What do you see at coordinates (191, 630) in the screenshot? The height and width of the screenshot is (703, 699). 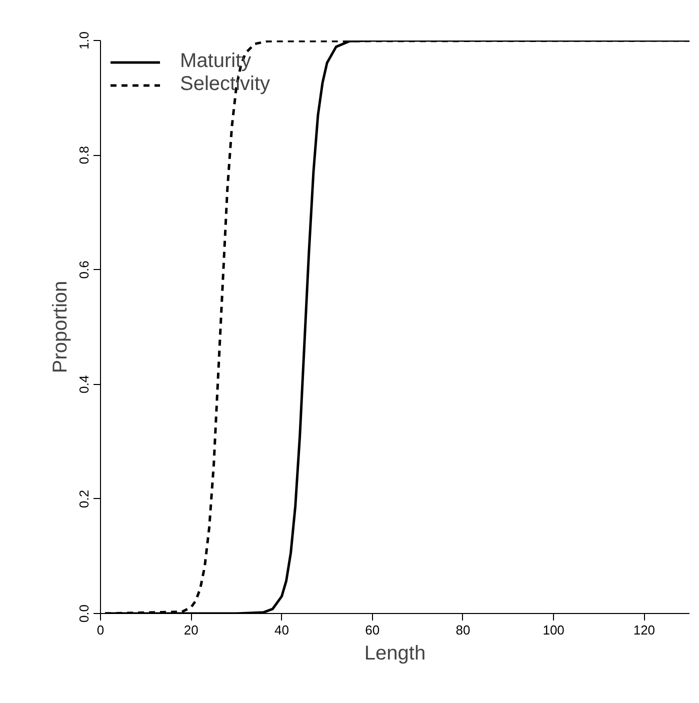 I see `x-tick-label: 20` at bounding box center [191, 630].